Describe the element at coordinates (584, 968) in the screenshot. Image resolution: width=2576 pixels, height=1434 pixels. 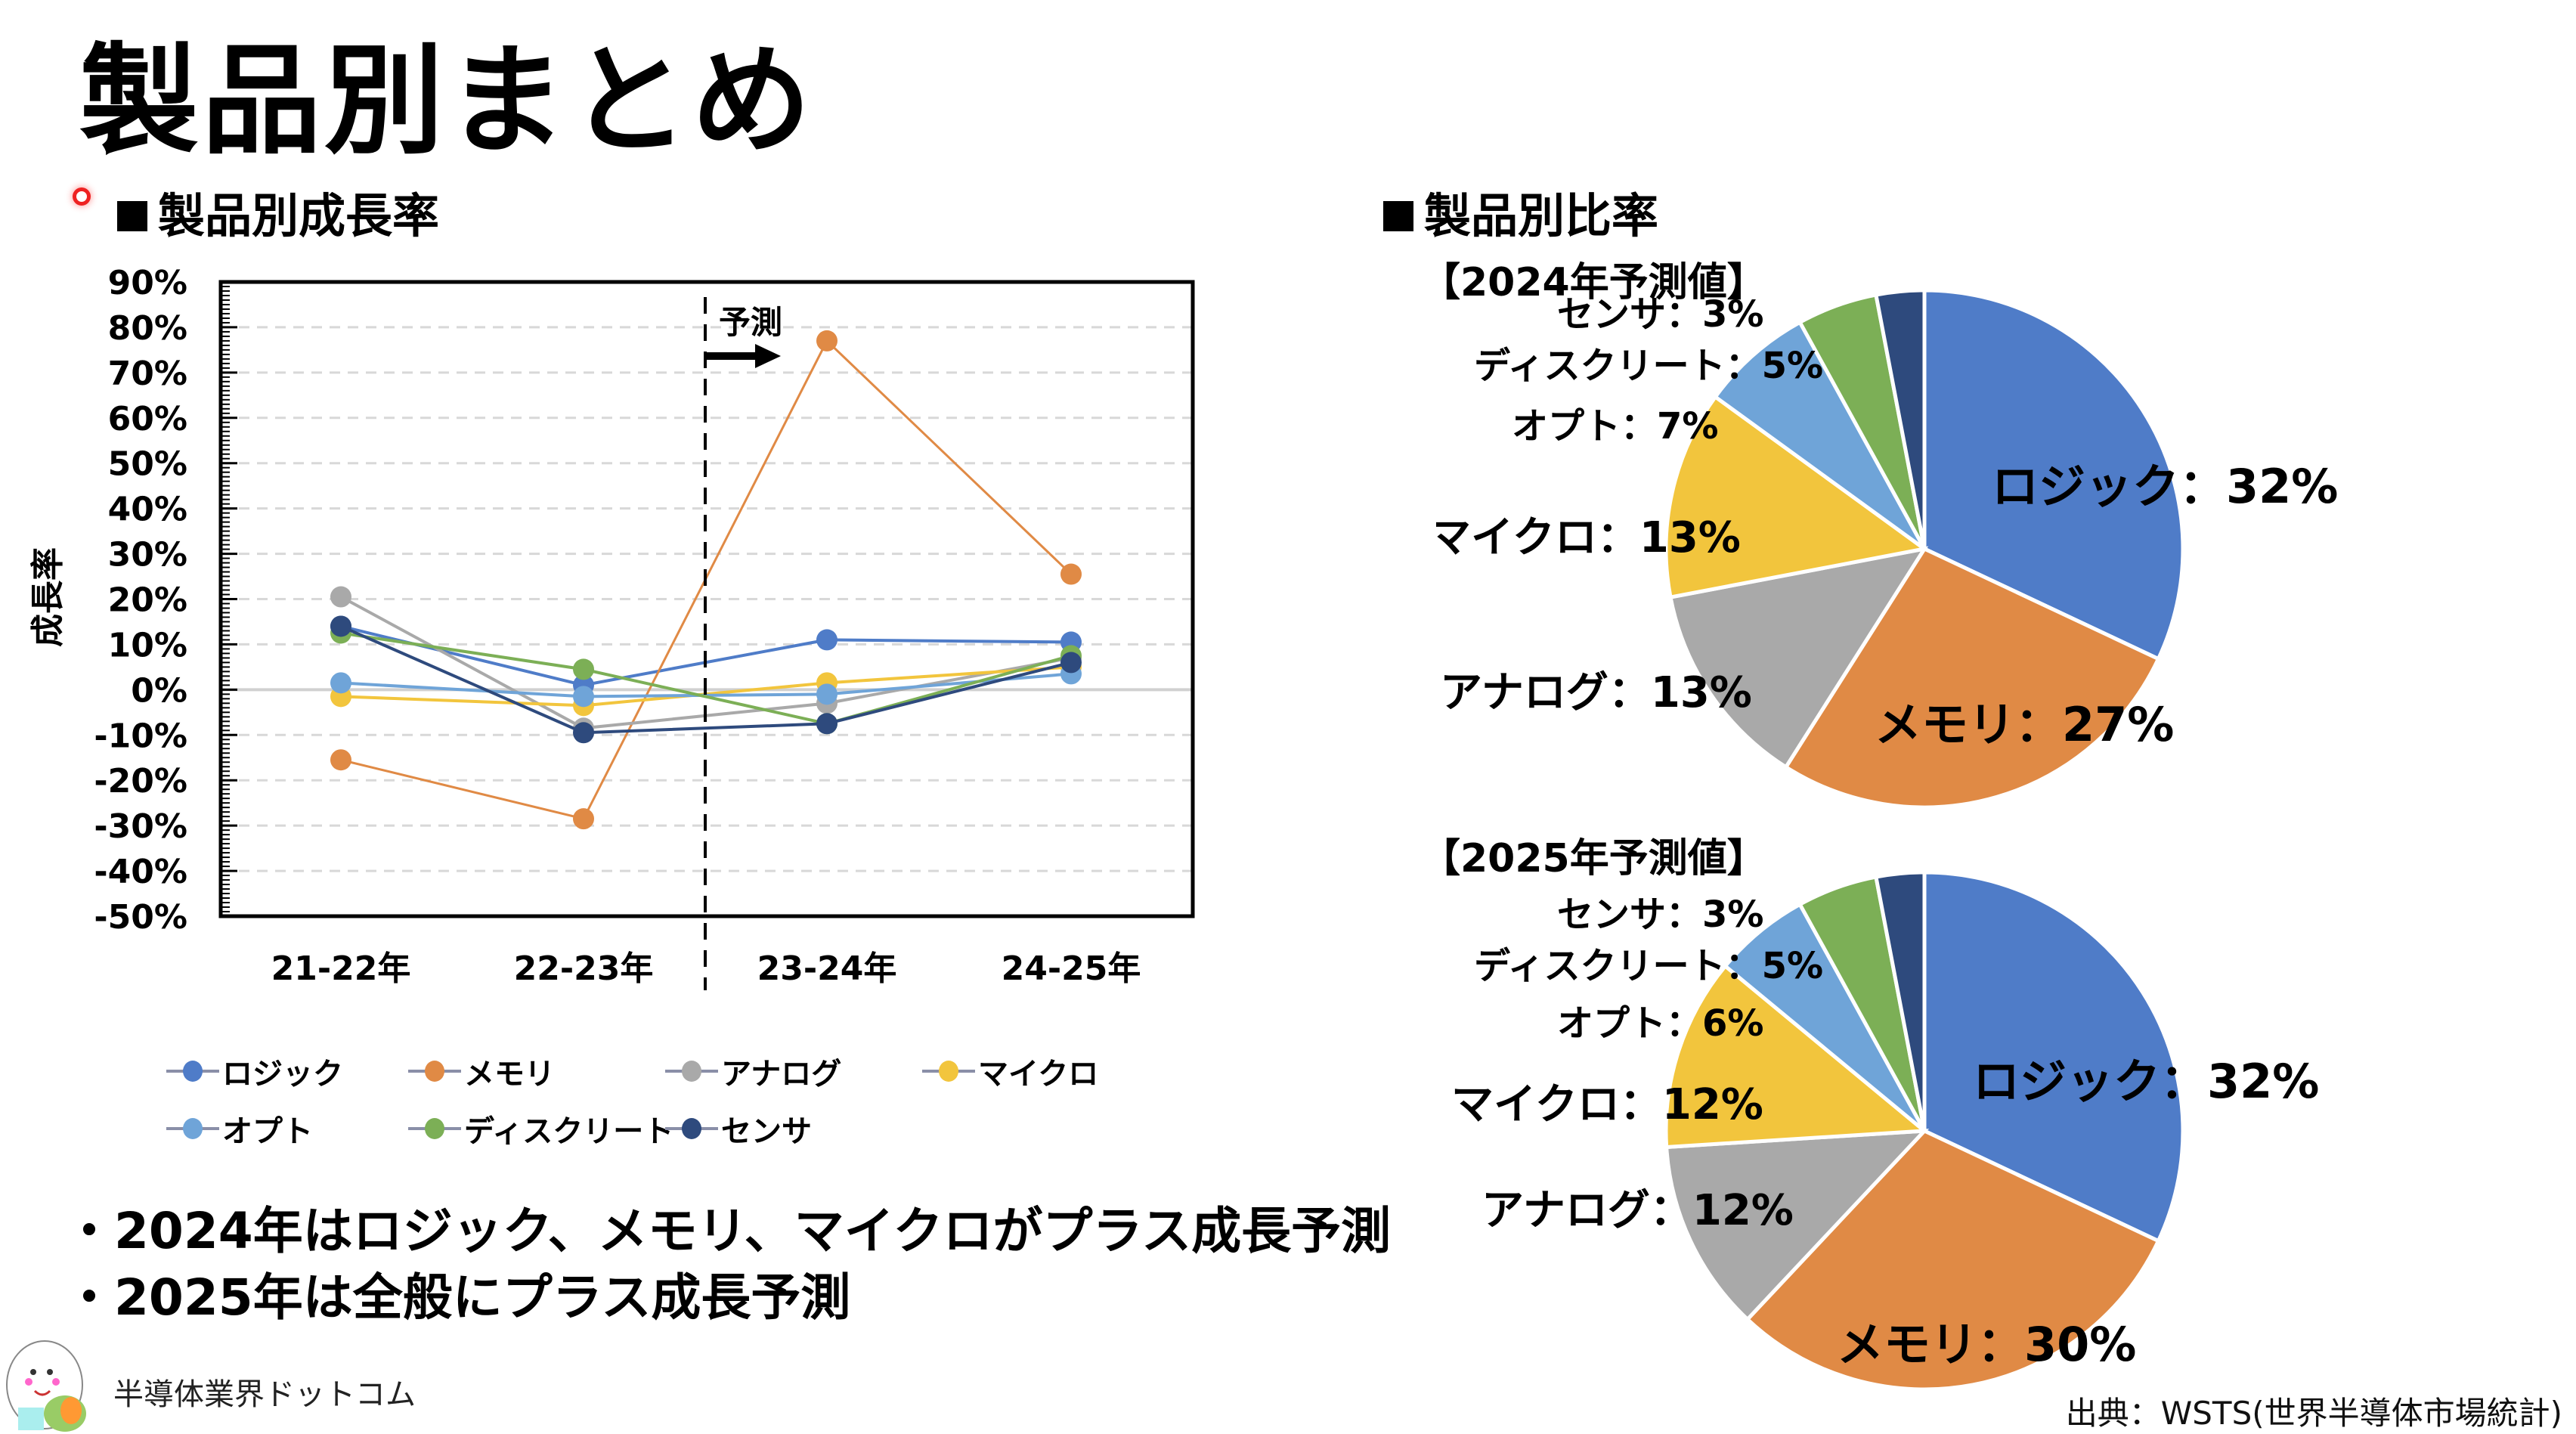
I see `x-tick-label: 22-23年` at that location.